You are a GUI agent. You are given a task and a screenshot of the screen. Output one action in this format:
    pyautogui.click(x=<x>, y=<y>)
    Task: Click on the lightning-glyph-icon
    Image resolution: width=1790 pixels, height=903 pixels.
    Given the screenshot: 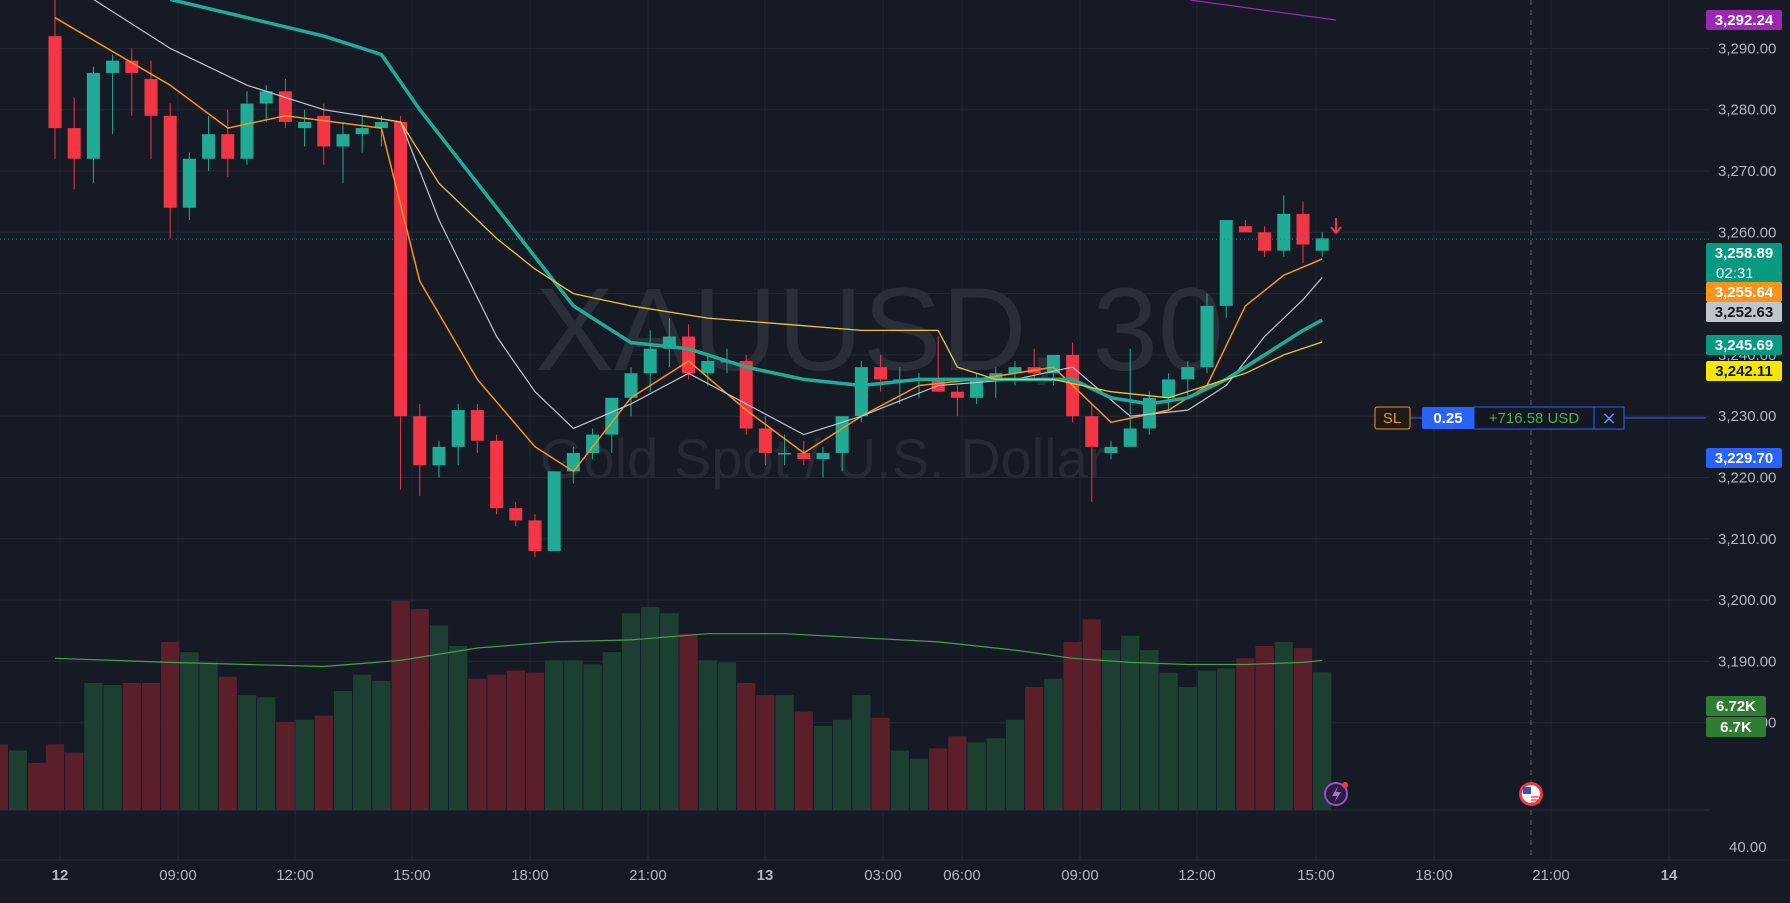 What is the action you would take?
    pyautogui.click(x=1336, y=794)
    